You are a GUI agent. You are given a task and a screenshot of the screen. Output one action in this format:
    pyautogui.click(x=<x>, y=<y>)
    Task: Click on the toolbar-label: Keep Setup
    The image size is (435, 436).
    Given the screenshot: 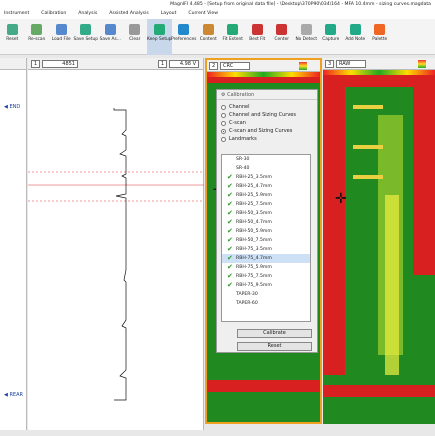 What is the action you would take?
    pyautogui.click(x=159, y=39)
    